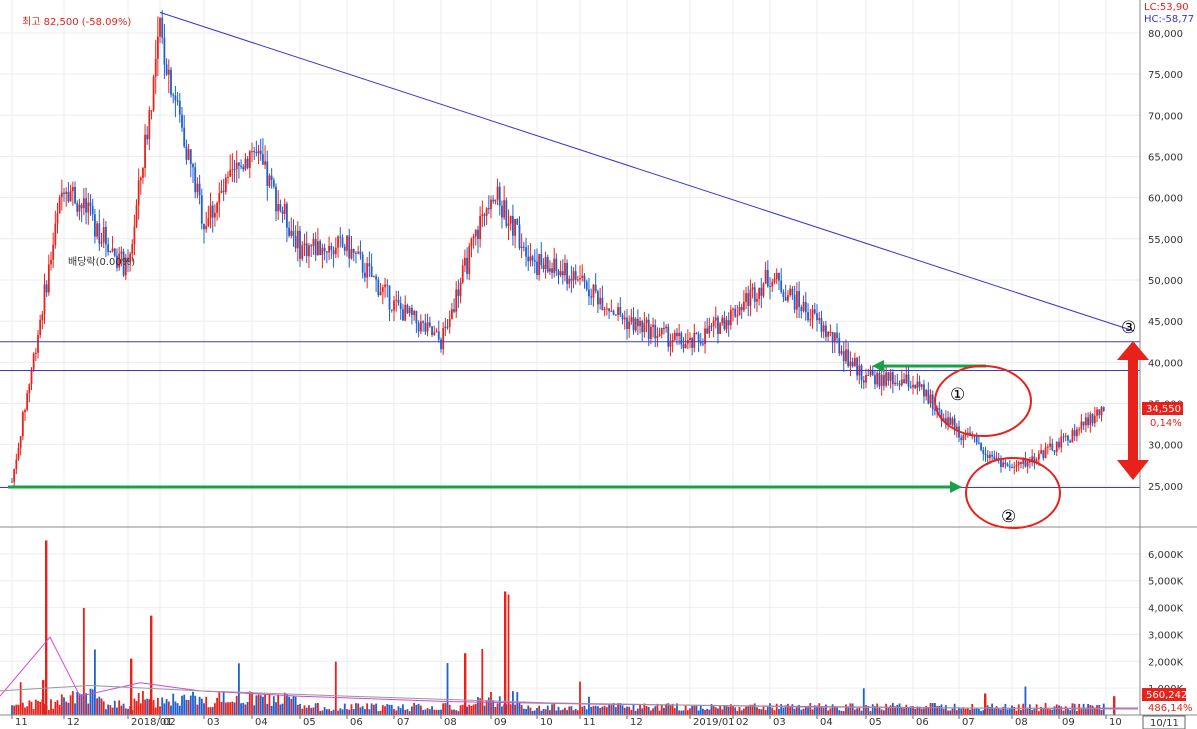 The image size is (1197, 729). What do you see at coordinates (1166, 635) in the screenshot?
I see `volume-tick-label: 3,000K` at bounding box center [1166, 635].